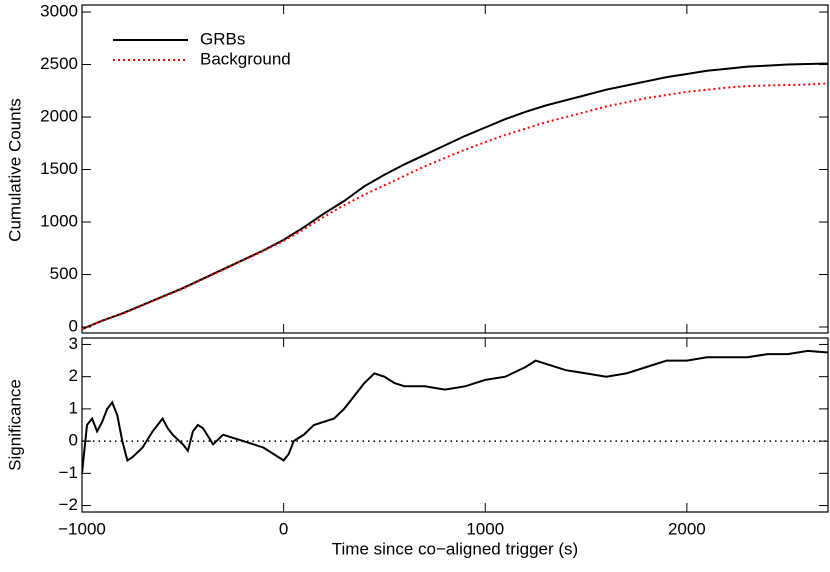 The height and width of the screenshot is (572, 830). I want to click on y-axis-label: Cumulative Counts, so click(14, 170).